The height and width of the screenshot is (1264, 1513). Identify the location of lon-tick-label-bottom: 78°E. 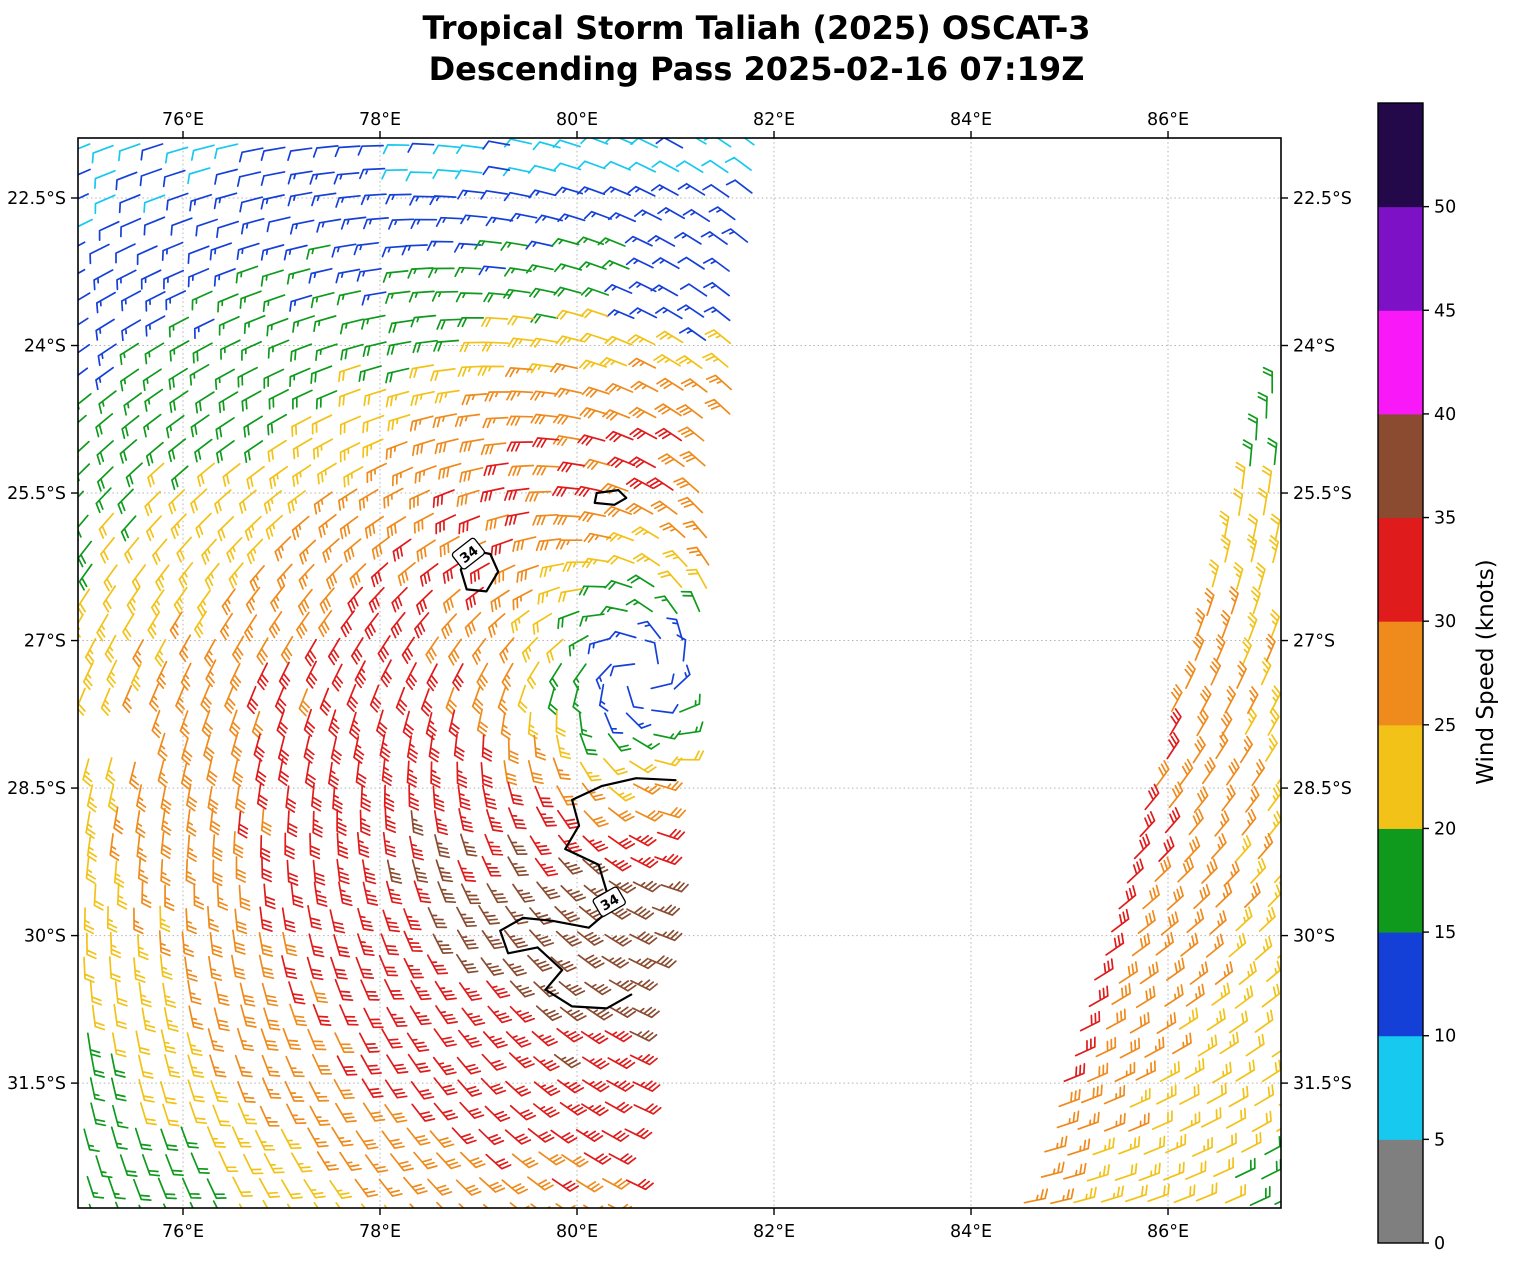
(380, 1232).